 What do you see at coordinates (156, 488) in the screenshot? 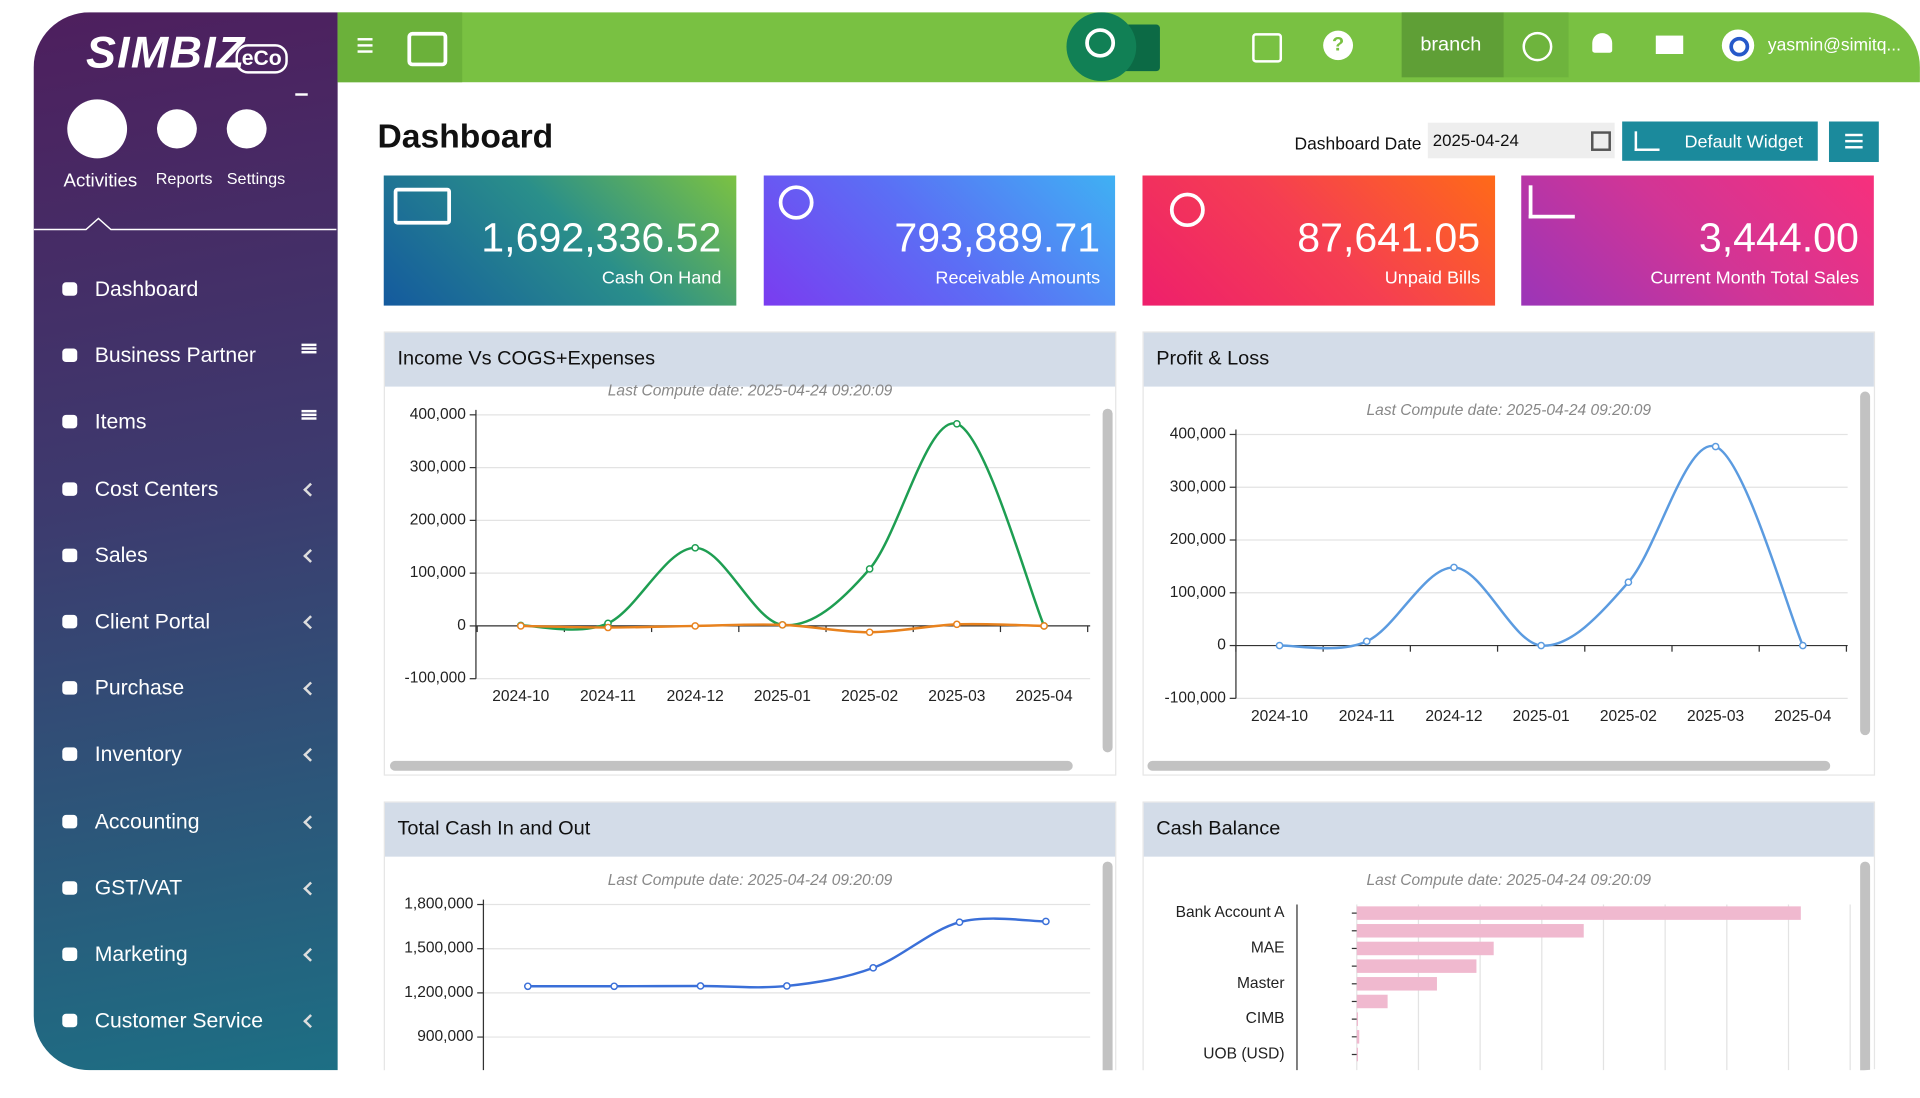
I see `menu-label: Cost Centers` at bounding box center [156, 488].